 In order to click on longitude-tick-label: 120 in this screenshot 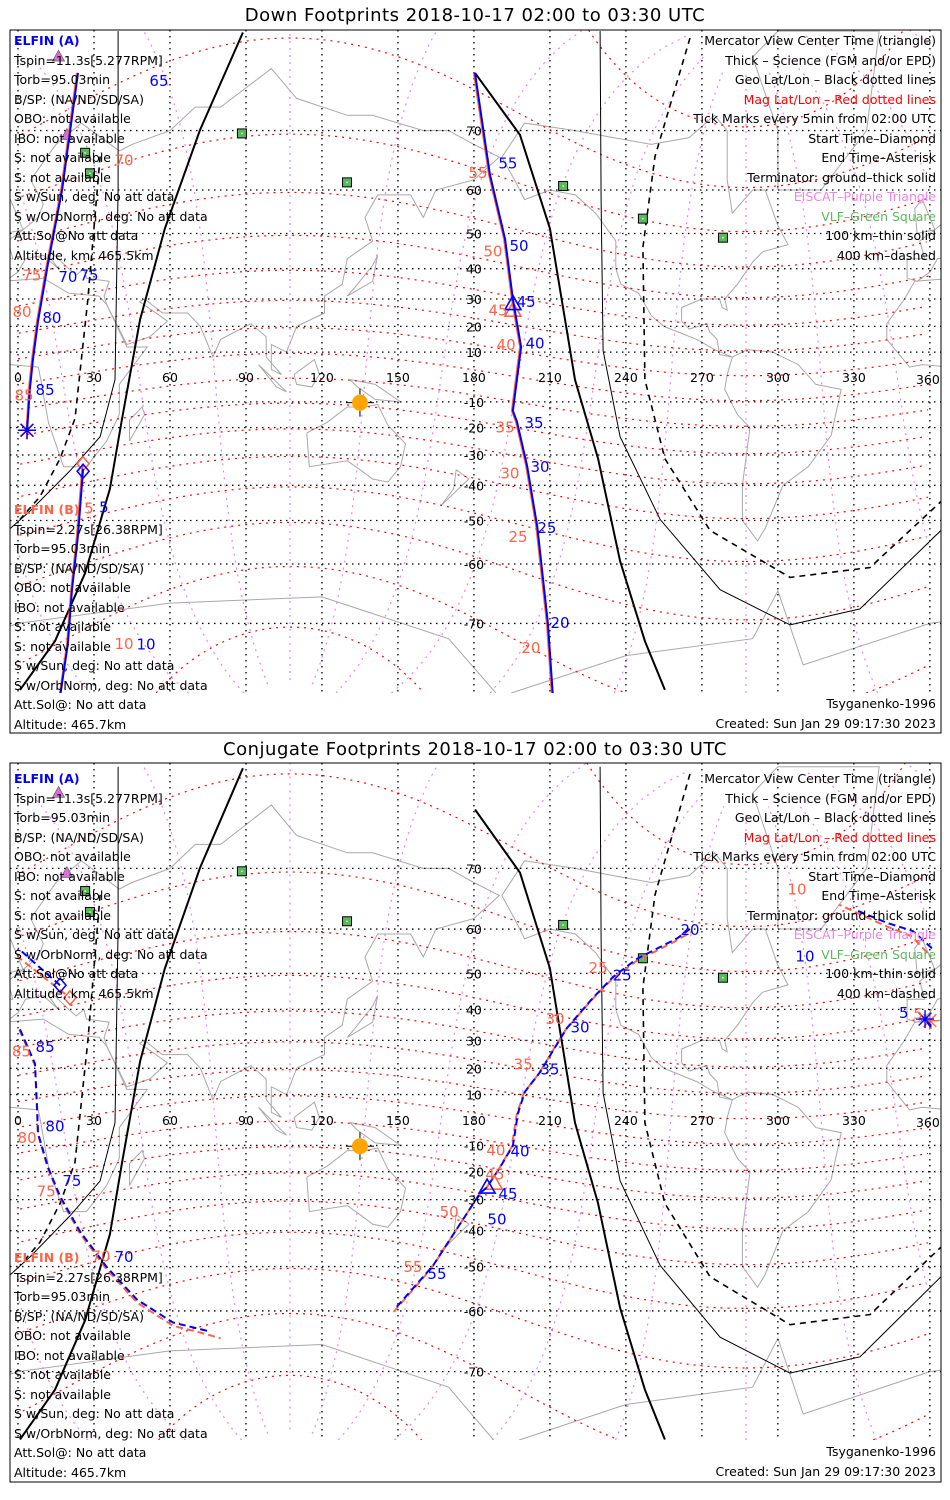, I will do `click(322, 377)`.